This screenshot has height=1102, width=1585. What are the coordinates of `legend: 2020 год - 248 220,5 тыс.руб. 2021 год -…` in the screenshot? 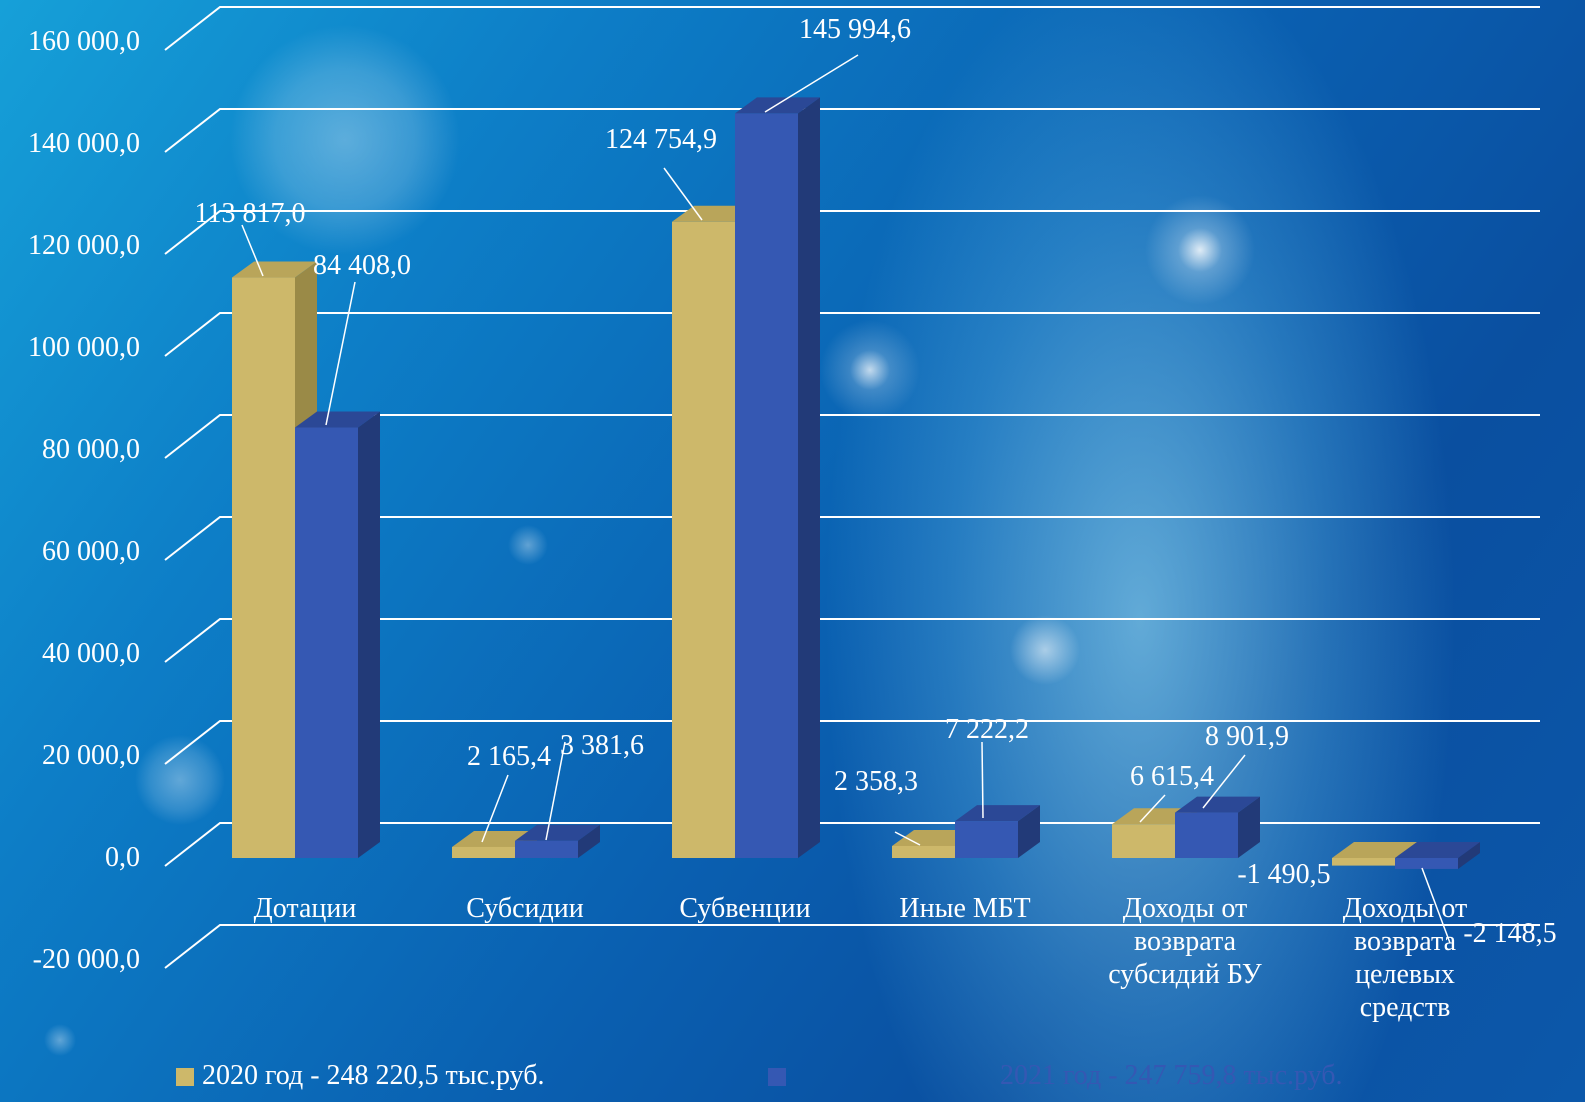 It's located at (759, 1075).